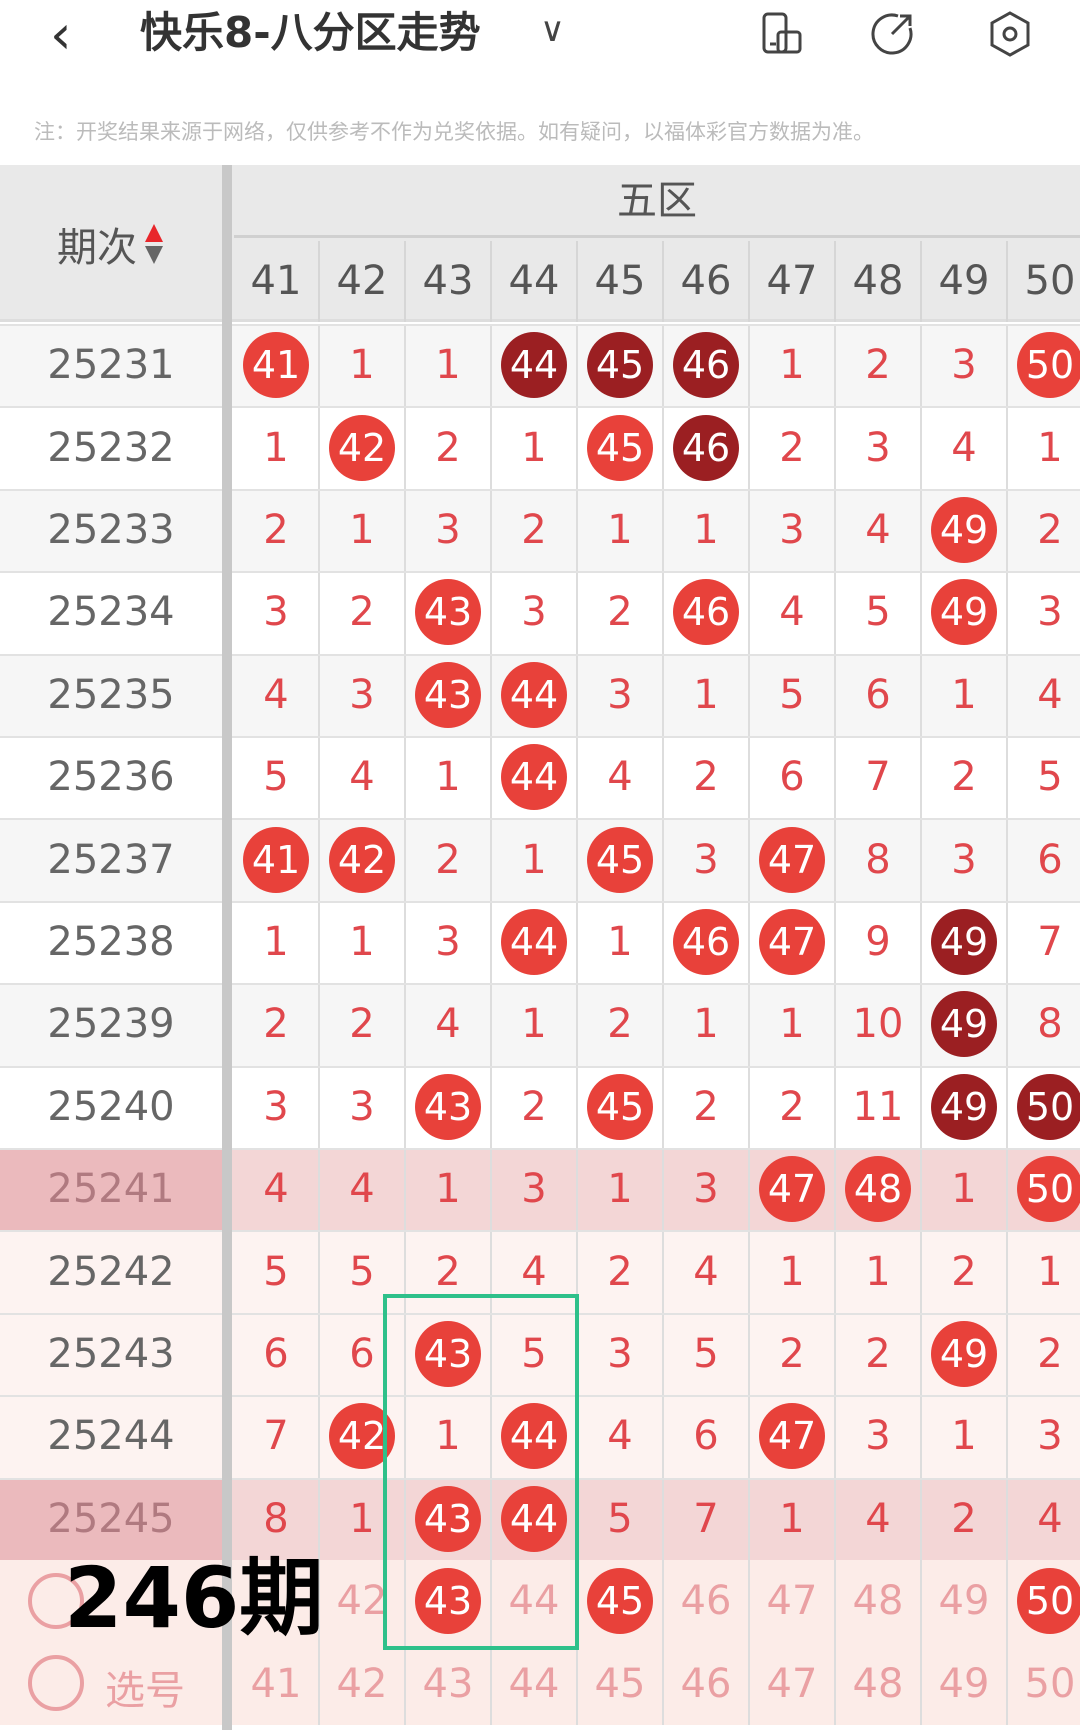 The image size is (1080, 1730). Describe the element at coordinates (56, 1683) in the screenshot. I see `radio-circle-icon` at that location.